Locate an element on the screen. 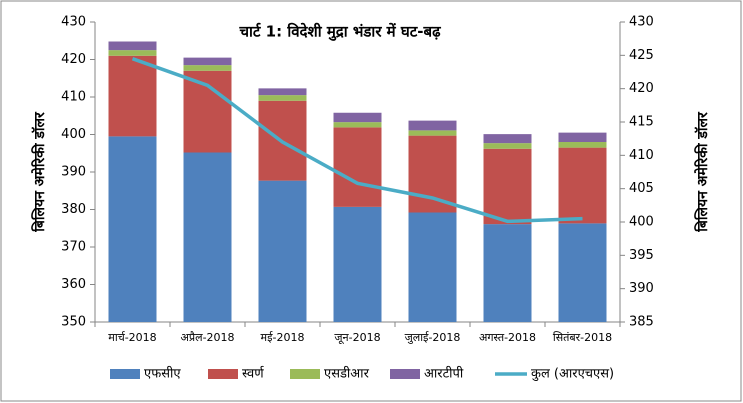  y-tick-label: 390 is located at coordinates (73, 172).